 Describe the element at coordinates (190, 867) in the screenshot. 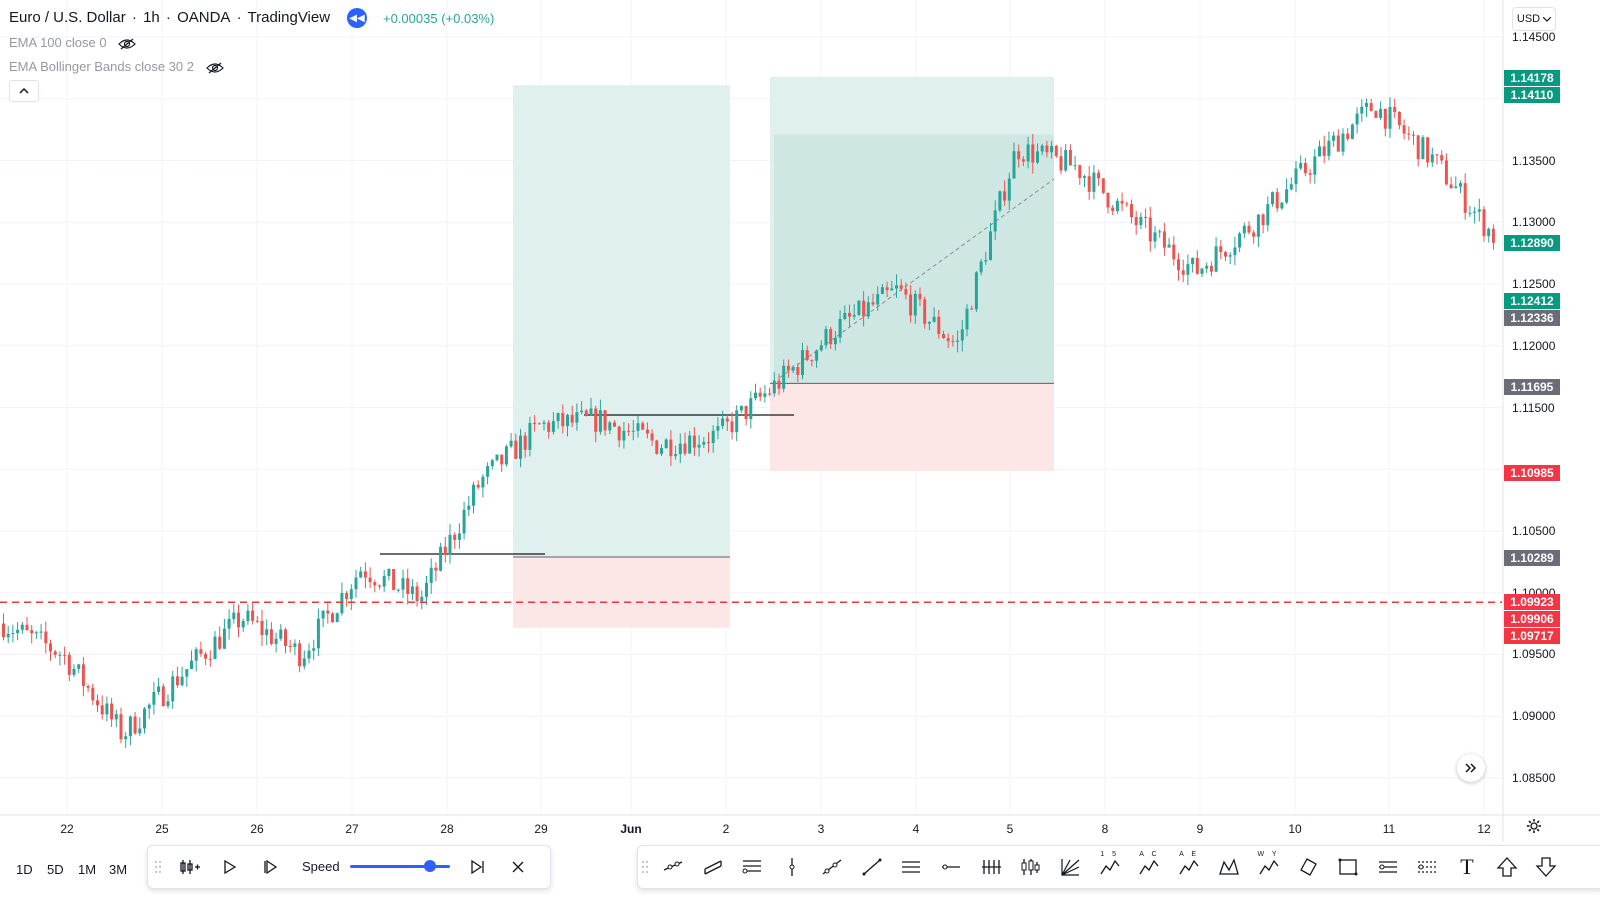

I see `select-bar-icon` at that location.